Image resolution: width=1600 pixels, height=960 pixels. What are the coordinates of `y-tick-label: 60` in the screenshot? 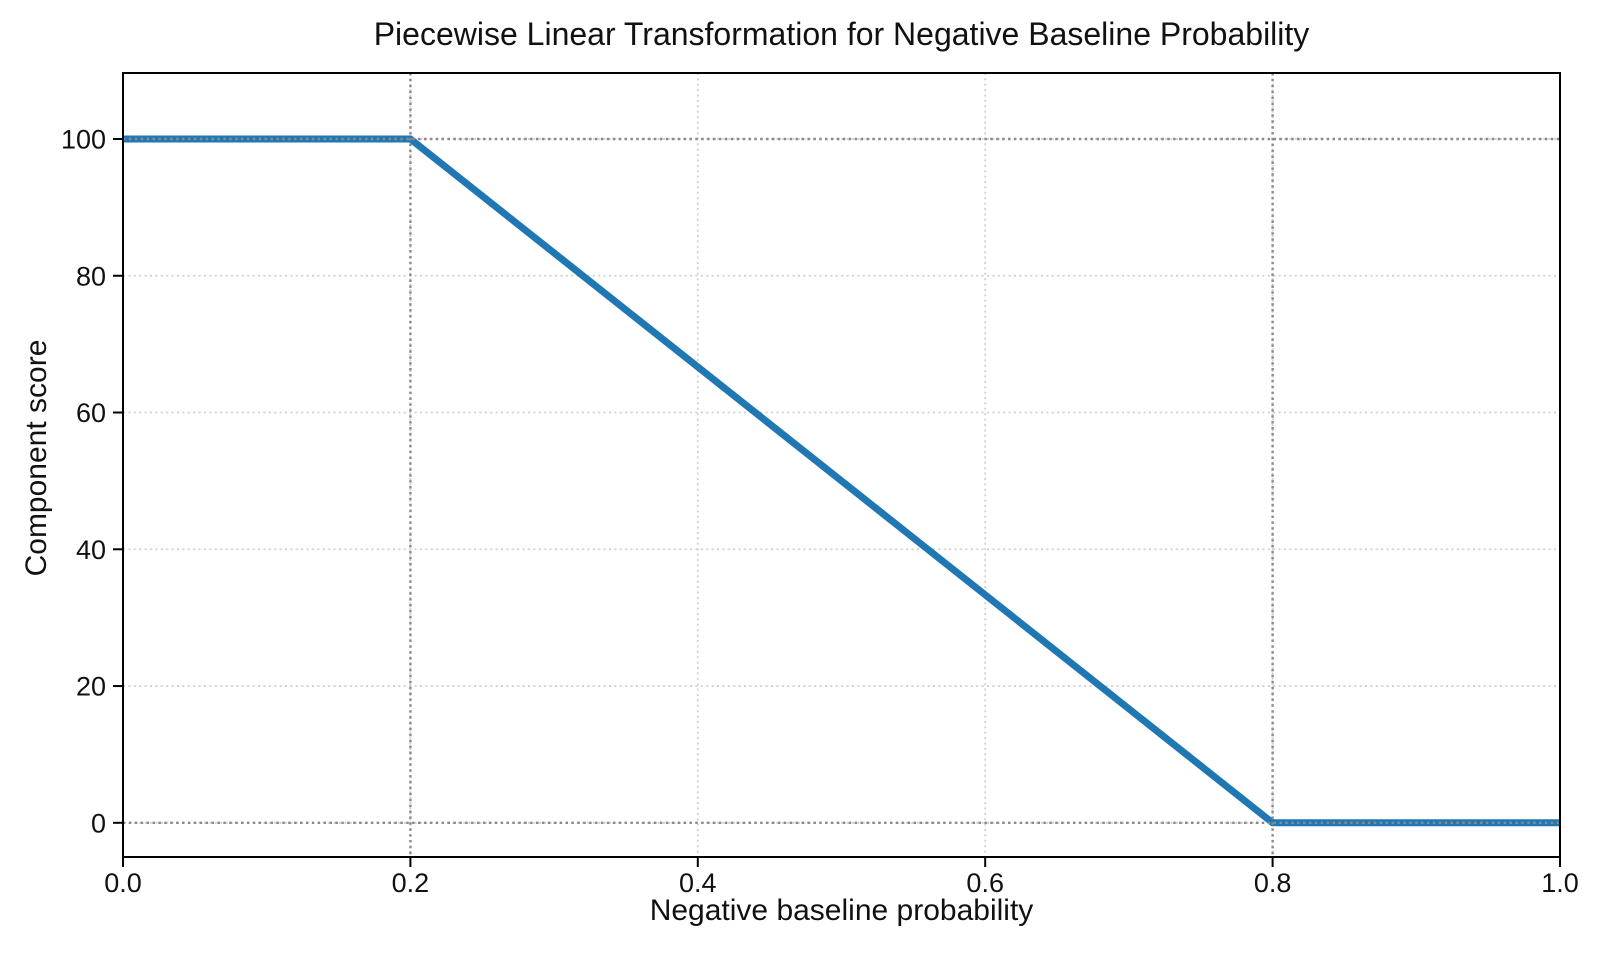 It's located at (91, 413).